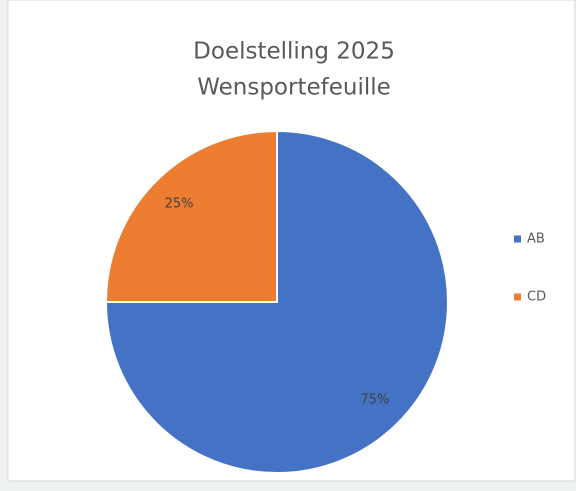 This screenshot has height=491, width=576. Describe the element at coordinates (294, 52) in the screenshot. I see `chart-title: Doelstelling 2025` at that location.